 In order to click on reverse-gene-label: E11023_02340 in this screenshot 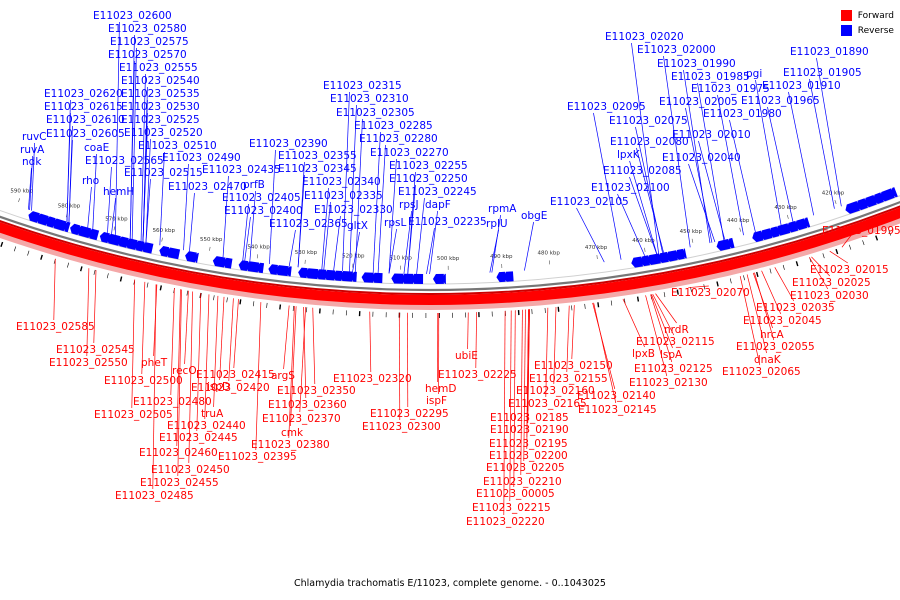, I will do `click(341, 182)`.